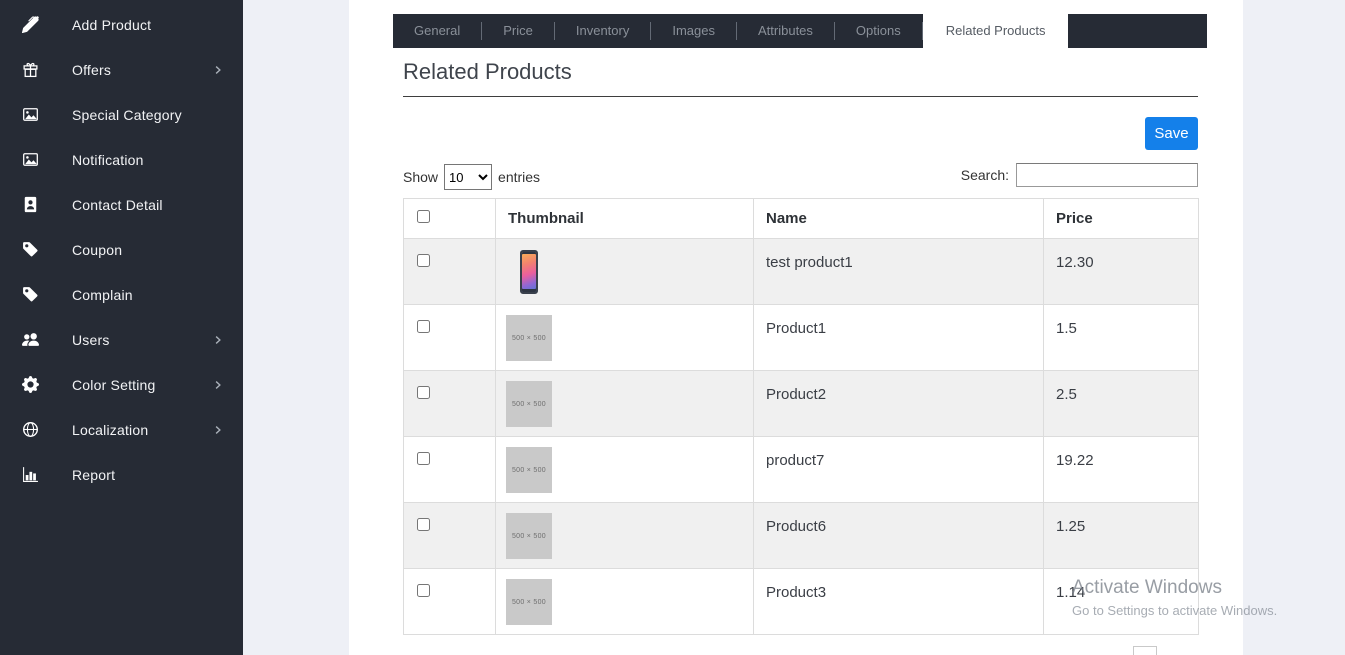 The width and height of the screenshot is (1345, 655). I want to click on search-control: Search:, so click(1079, 175).